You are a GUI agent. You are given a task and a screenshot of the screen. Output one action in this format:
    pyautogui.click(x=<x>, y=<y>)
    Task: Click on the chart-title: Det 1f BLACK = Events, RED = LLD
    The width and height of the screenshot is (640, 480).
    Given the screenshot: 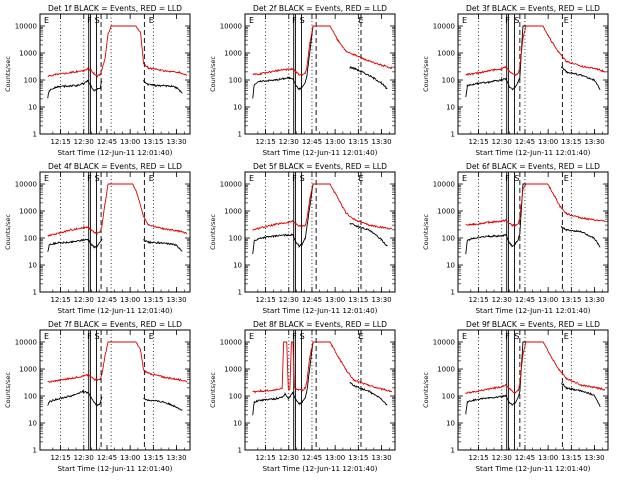 What is the action you would take?
    pyautogui.click(x=115, y=8)
    